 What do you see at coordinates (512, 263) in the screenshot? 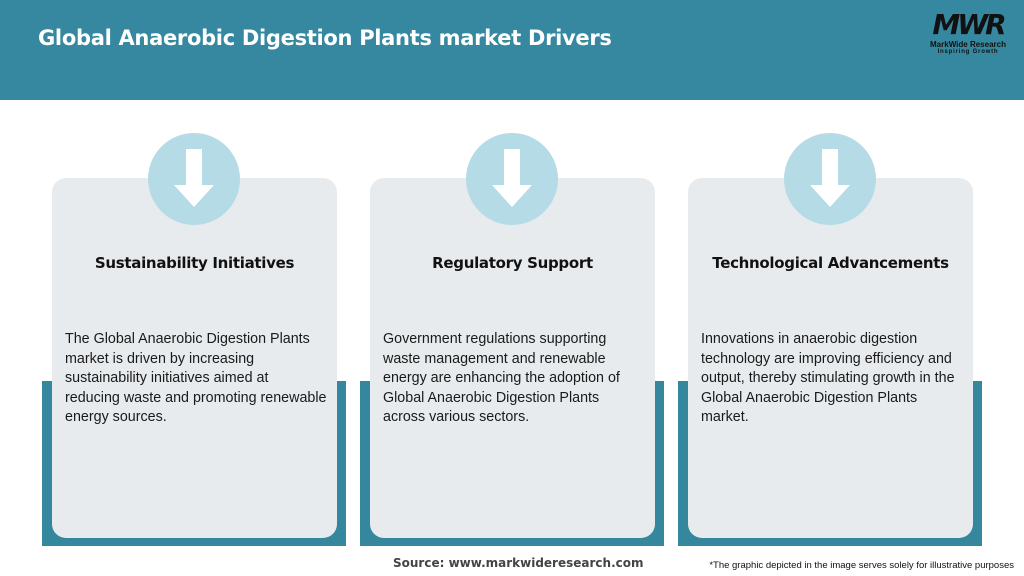
I see `card-title: Regulatory Support` at bounding box center [512, 263].